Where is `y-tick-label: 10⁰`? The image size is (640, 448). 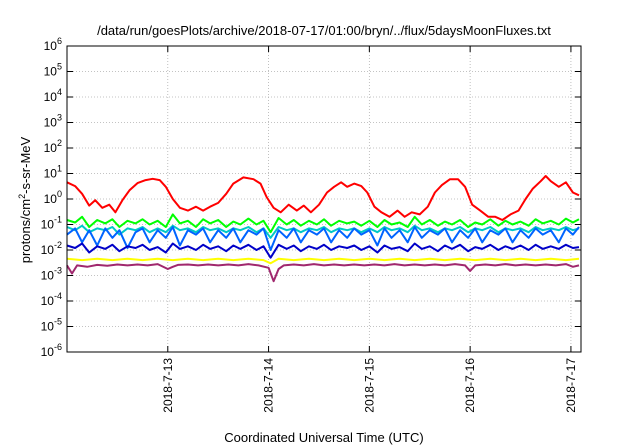
y-tick-label: 10⁰ is located at coordinates (53, 197).